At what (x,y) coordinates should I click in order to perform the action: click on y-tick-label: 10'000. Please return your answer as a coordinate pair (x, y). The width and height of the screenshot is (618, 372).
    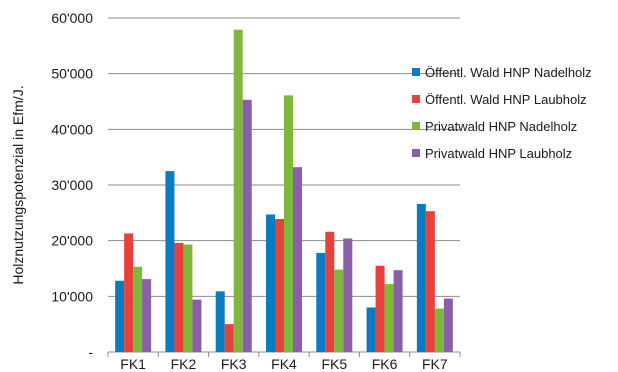
    Looking at the image, I should click on (72, 296).